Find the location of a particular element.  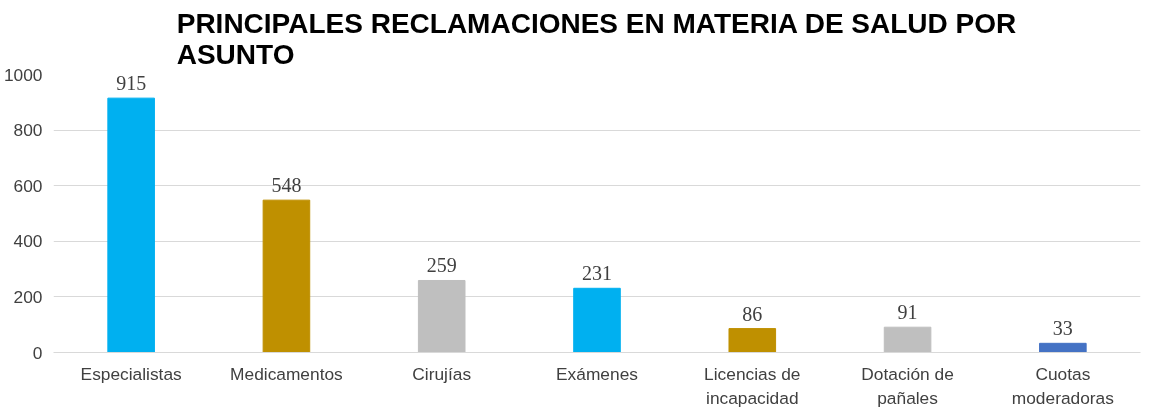

data-label: 91 is located at coordinates (907, 312).